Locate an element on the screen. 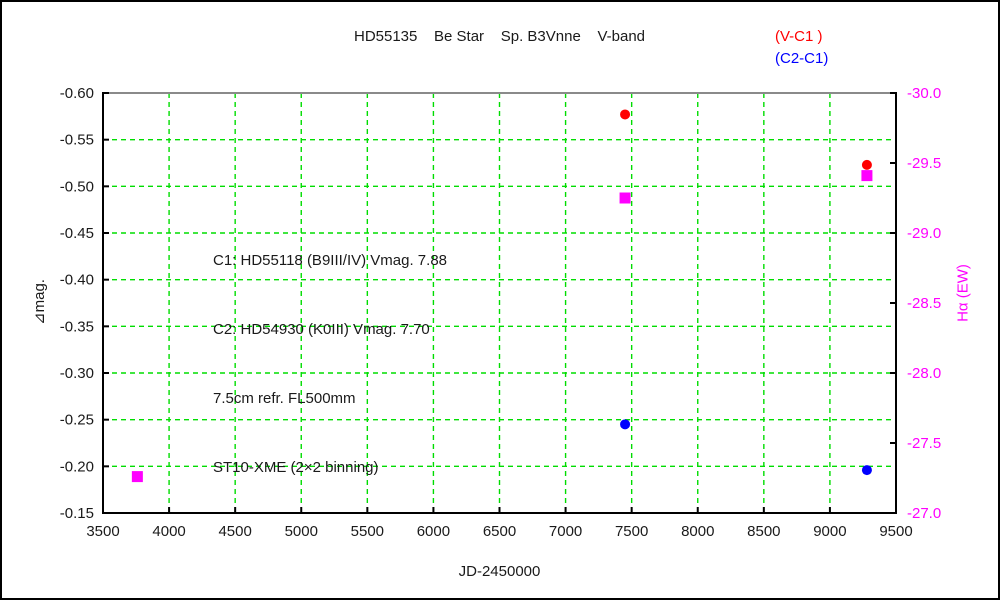  x-axis-title: JD-2450000 is located at coordinates (499, 571).